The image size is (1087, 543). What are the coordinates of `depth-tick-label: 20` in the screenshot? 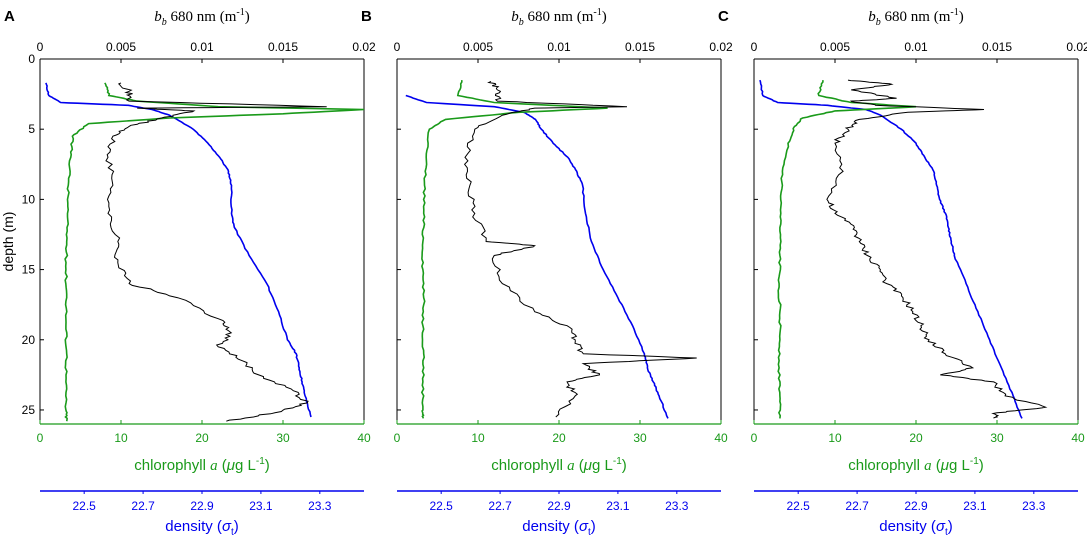 It's located at (29, 340).